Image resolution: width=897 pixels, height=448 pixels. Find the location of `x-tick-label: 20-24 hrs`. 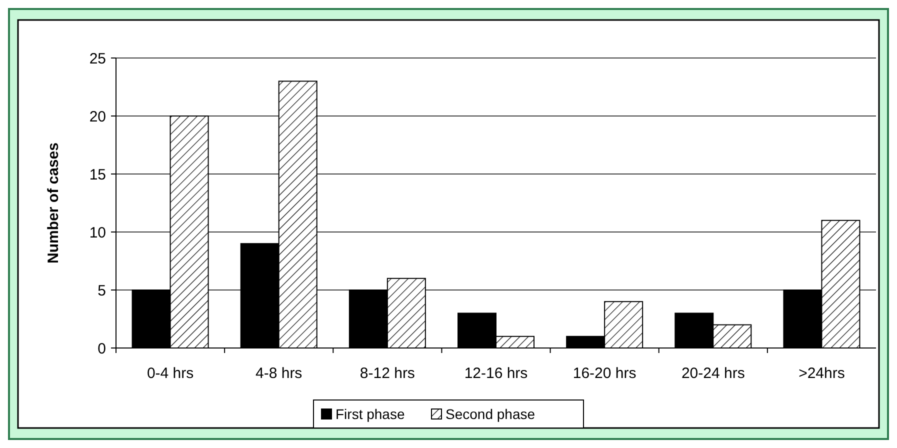

x-tick-label: 20-24 hrs is located at coordinates (713, 373).